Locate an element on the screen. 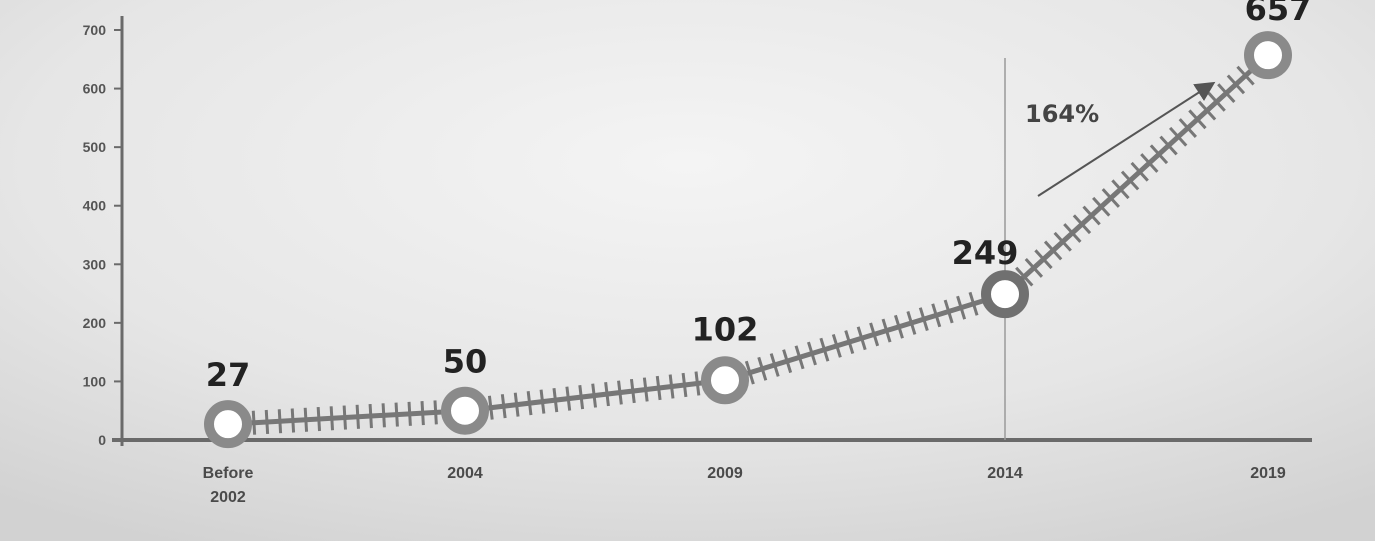 The width and height of the screenshot is (1375, 541). data-value-label: 102 is located at coordinates (725, 329).